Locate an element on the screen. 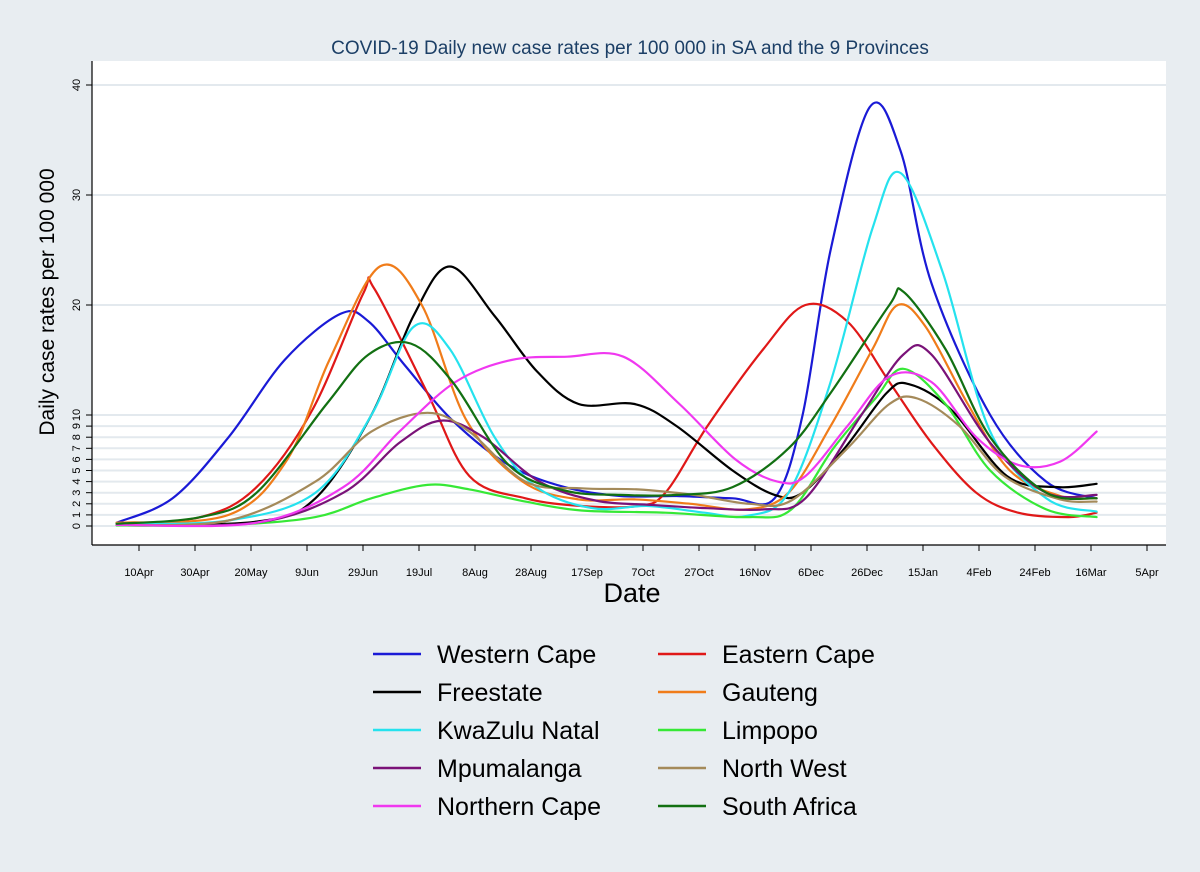 The width and height of the screenshot is (1200, 872). legend-item-eastern-cape: Eastern Cape is located at coordinates (766, 655).